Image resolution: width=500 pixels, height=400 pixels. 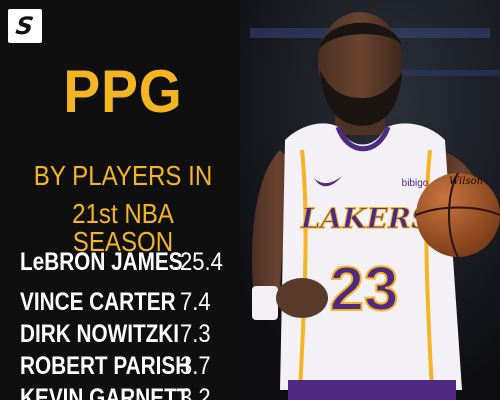 I want to click on wristband, so click(x=265, y=303).